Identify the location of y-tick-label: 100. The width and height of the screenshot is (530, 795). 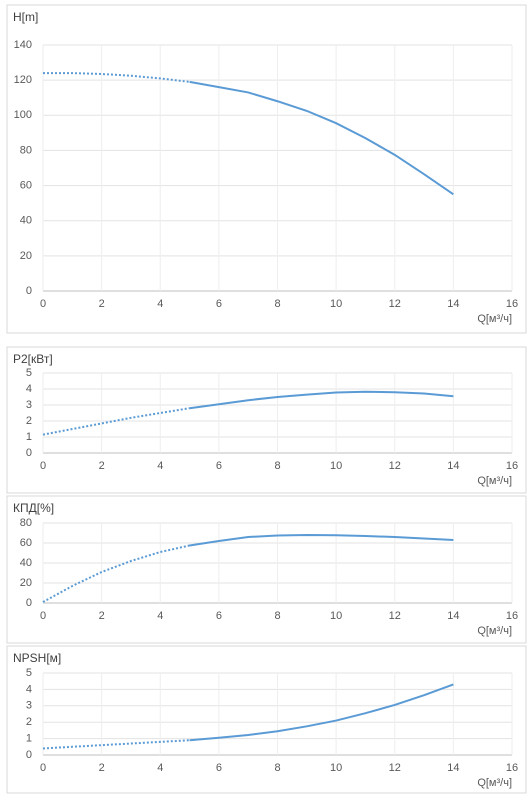
(23, 115).